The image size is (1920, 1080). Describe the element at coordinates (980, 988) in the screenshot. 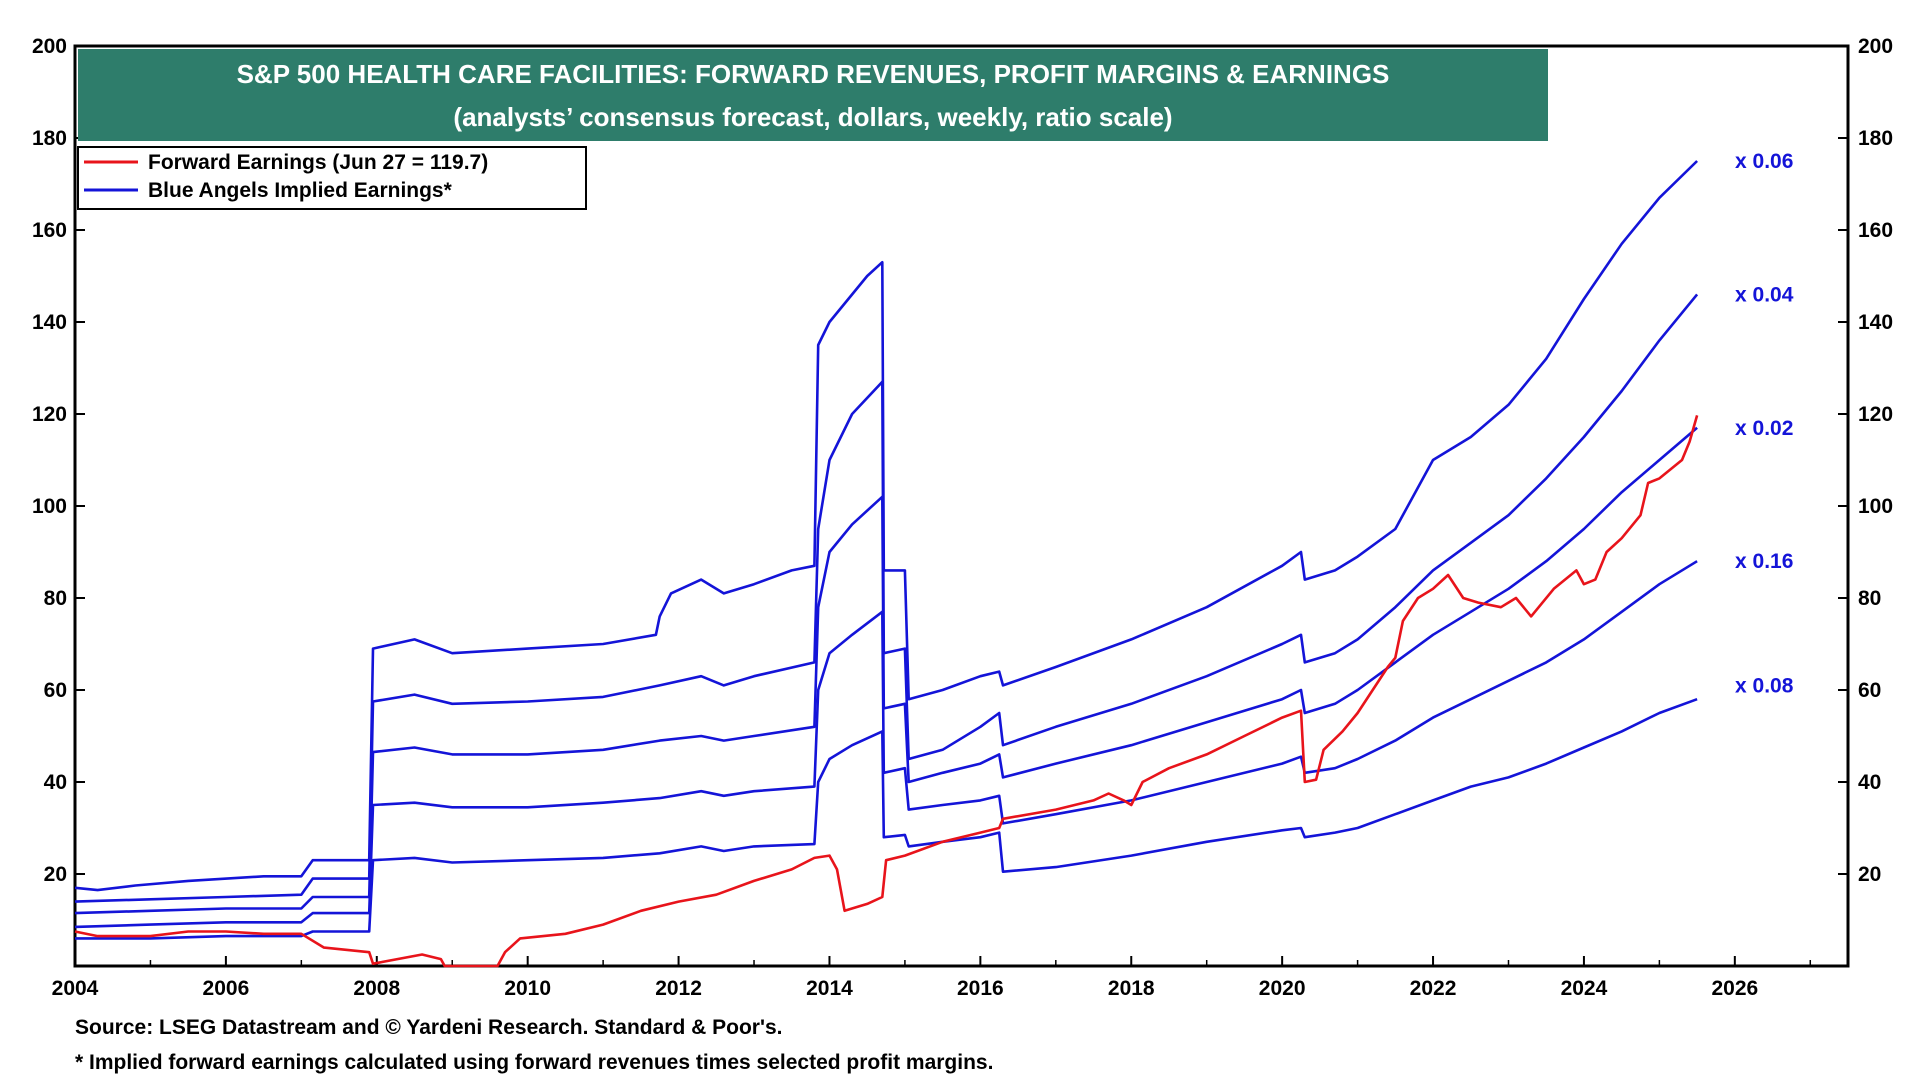

I see `x-tick-label: 2016` at that location.